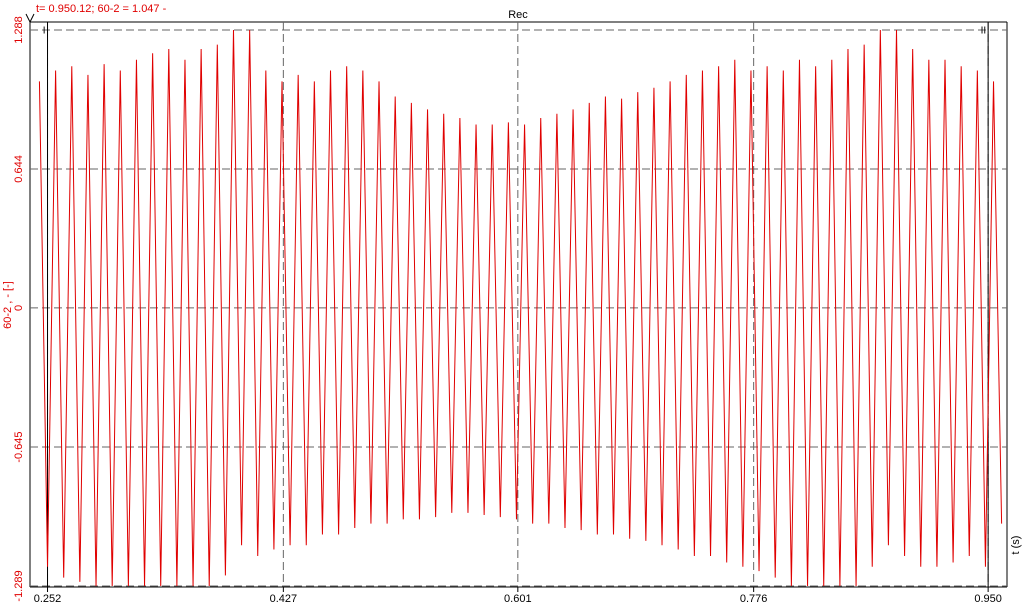  Describe the element at coordinates (988, 599) in the screenshot. I see `x-tick-label: 0.950` at that location.